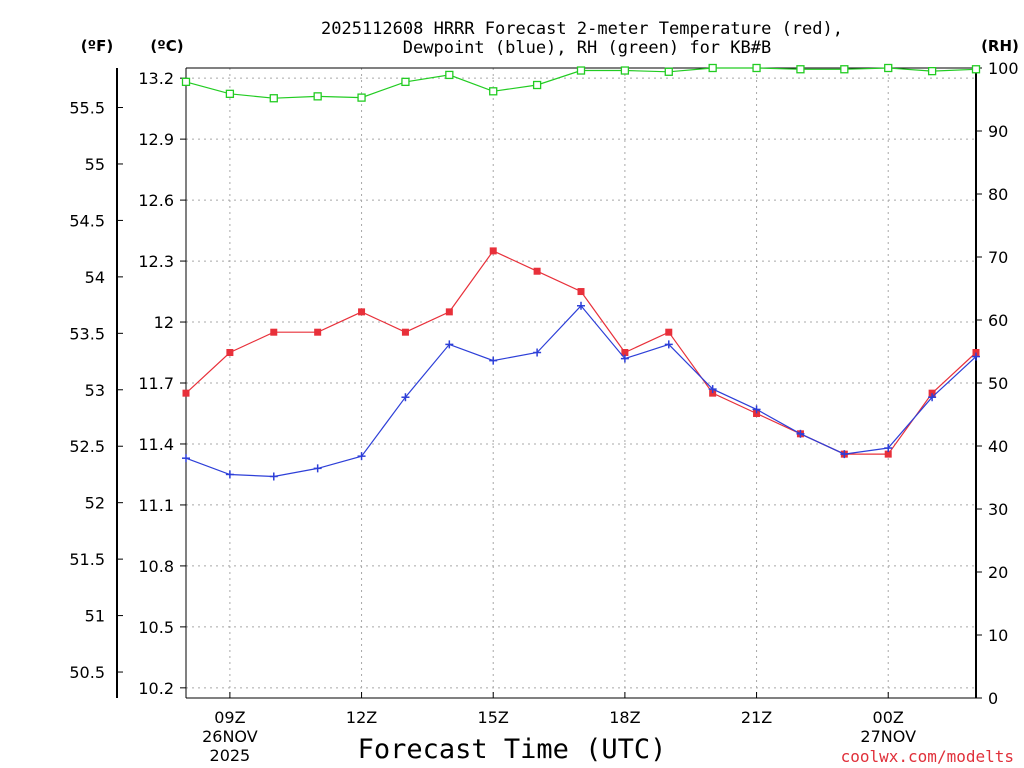  Describe the element at coordinates (998, 635) in the screenshot. I see `rh-tick-label: 10` at that location.